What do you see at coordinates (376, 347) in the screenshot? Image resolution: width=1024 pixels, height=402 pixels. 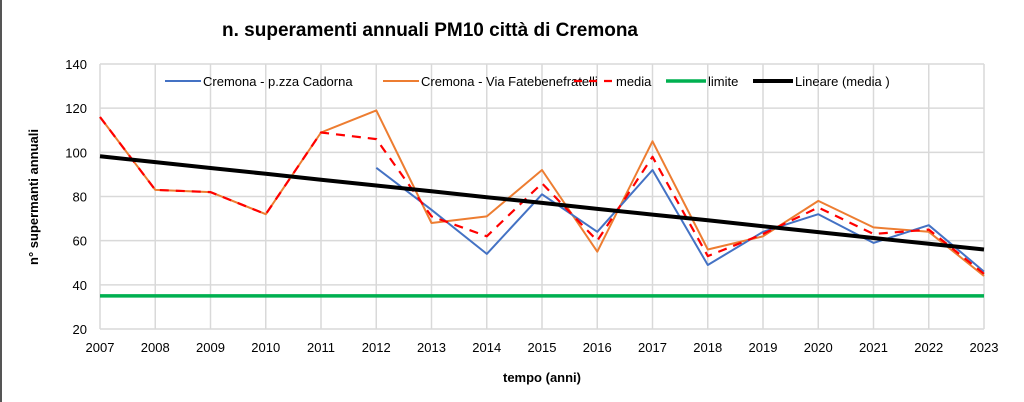 I see `x-tick-label: 2012` at bounding box center [376, 347].